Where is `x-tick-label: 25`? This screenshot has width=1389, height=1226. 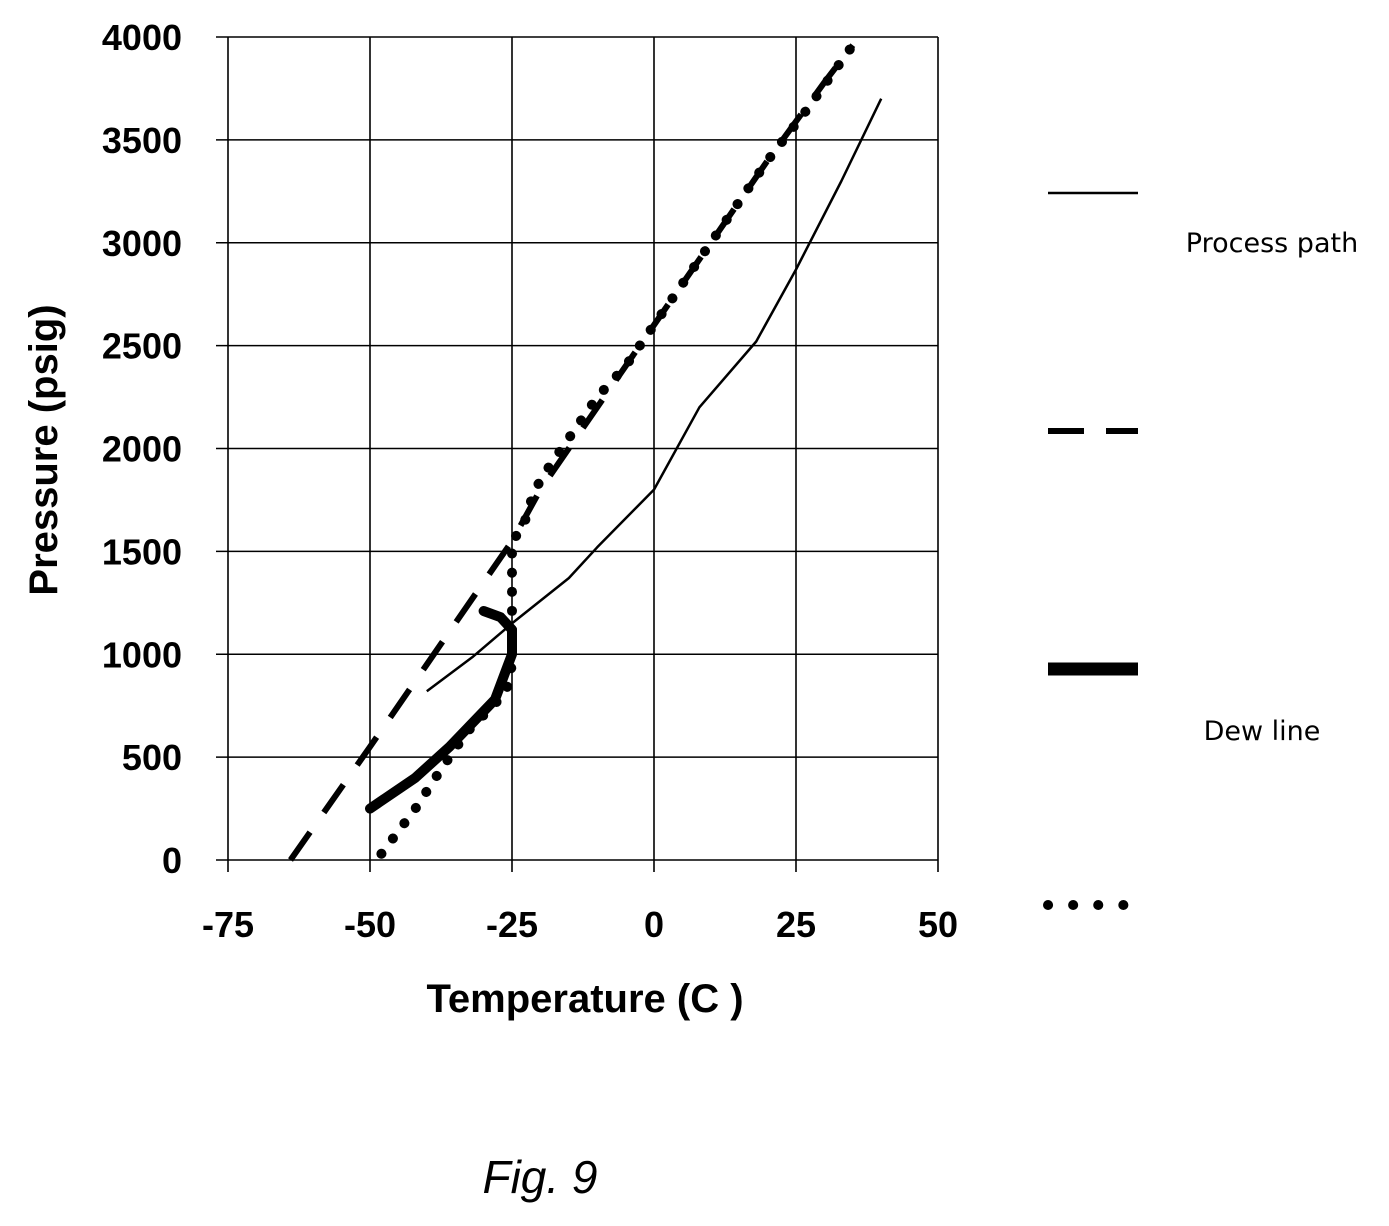 x-tick-label: 25 is located at coordinates (796, 924).